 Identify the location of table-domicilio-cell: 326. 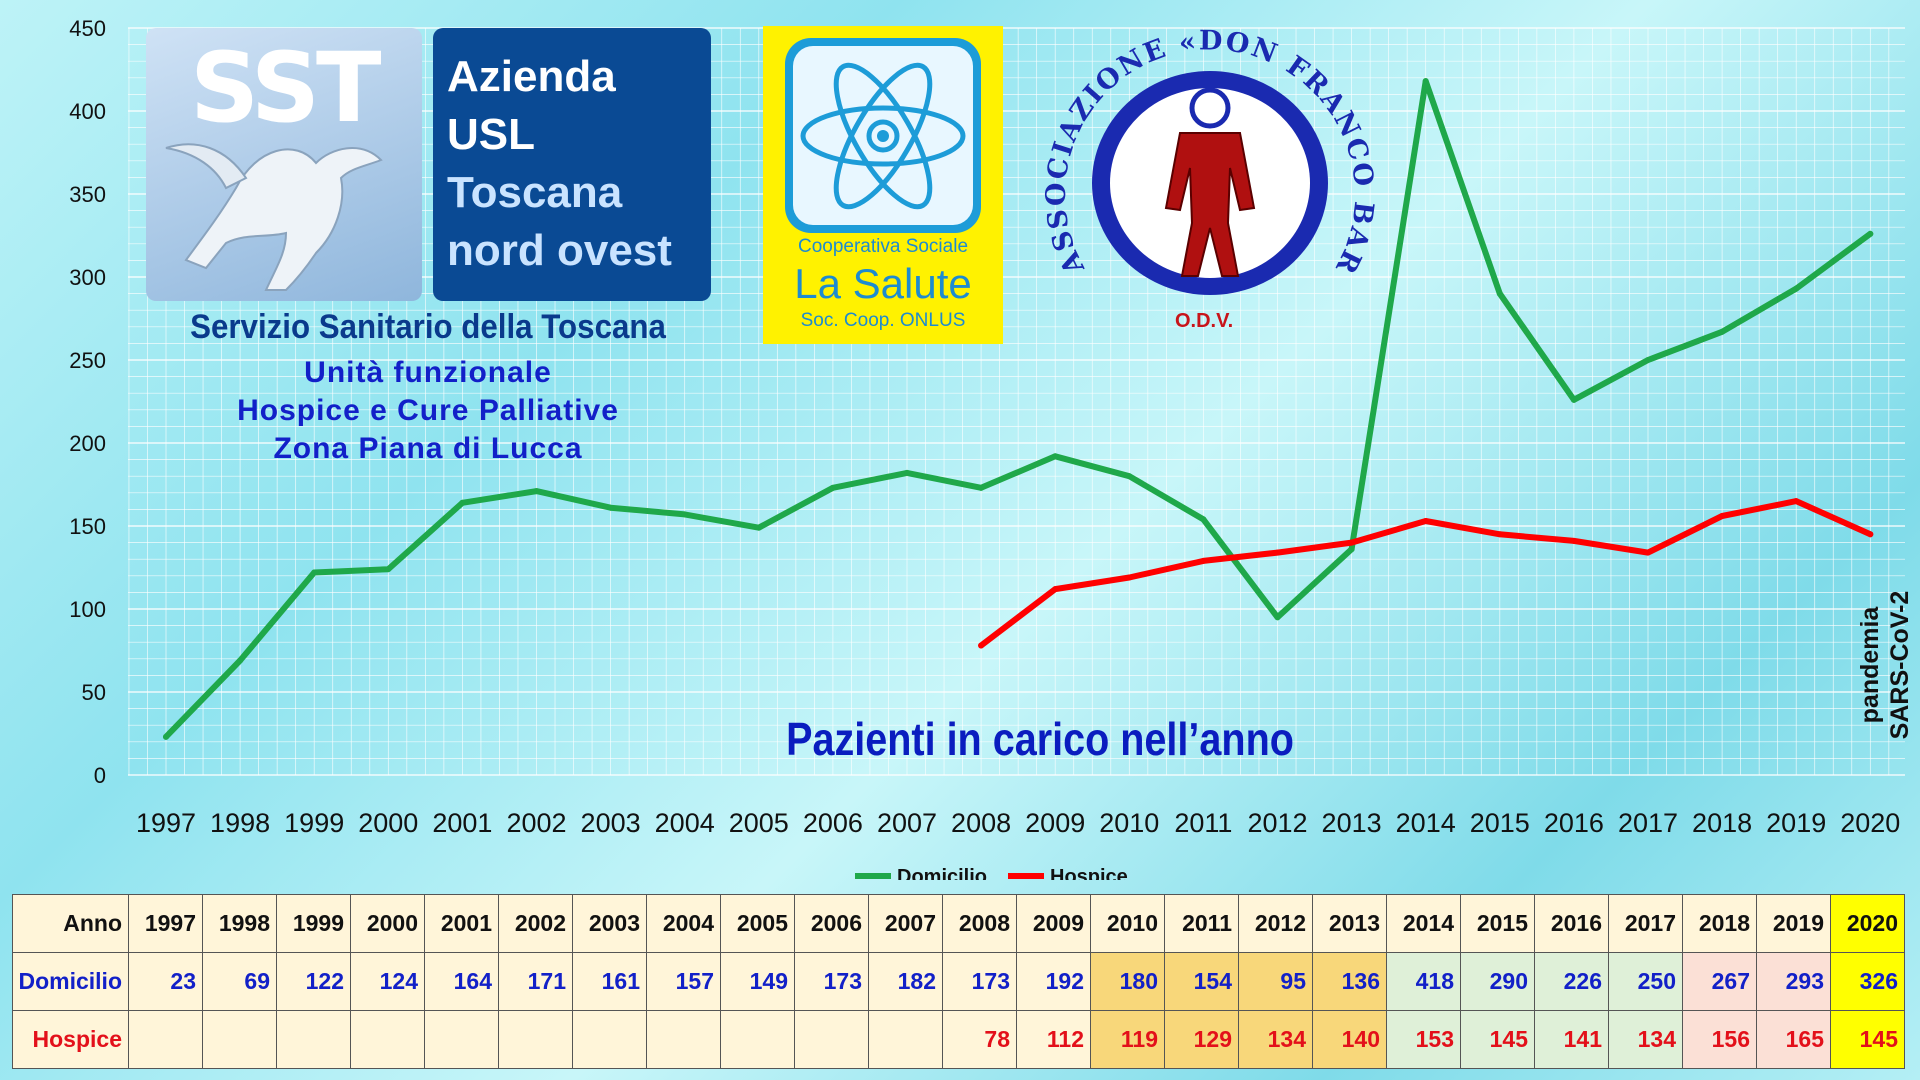
(1867, 981).